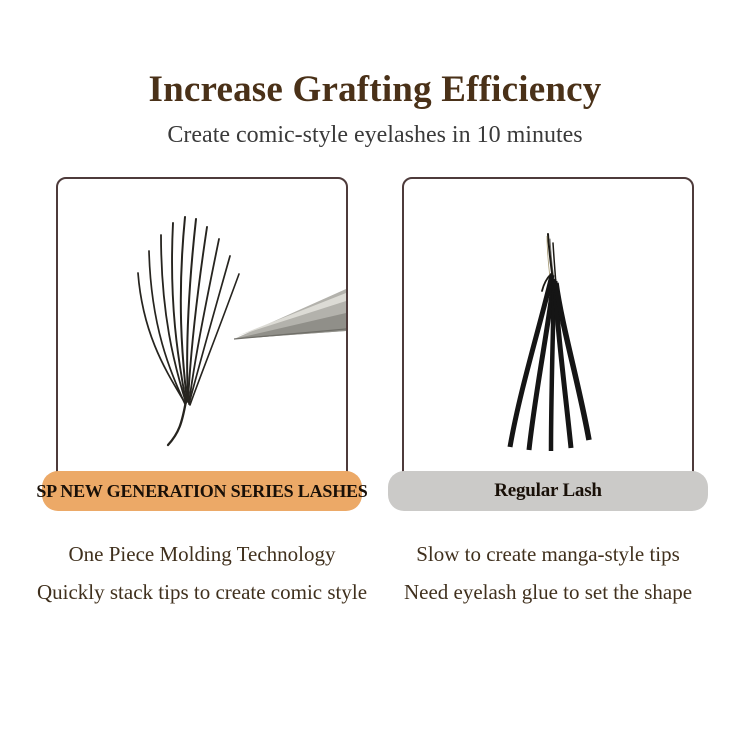 The width and height of the screenshot is (750, 750). What do you see at coordinates (202, 554) in the screenshot?
I see `caption-line: One Piece Molding Technology` at bounding box center [202, 554].